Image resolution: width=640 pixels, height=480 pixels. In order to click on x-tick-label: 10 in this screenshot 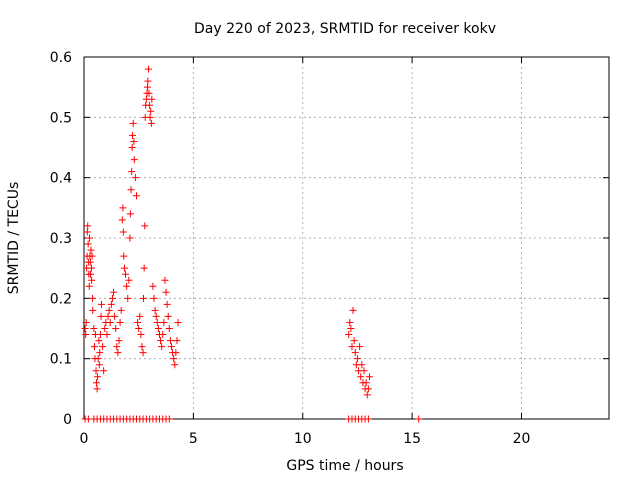, I will do `click(303, 439)`.